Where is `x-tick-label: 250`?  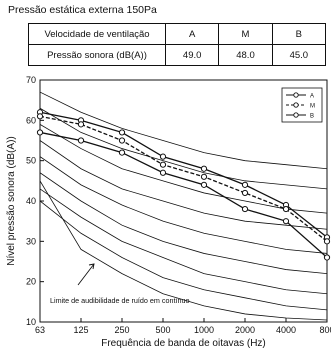 x-tick-label: 250 is located at coordinates (121, 330).